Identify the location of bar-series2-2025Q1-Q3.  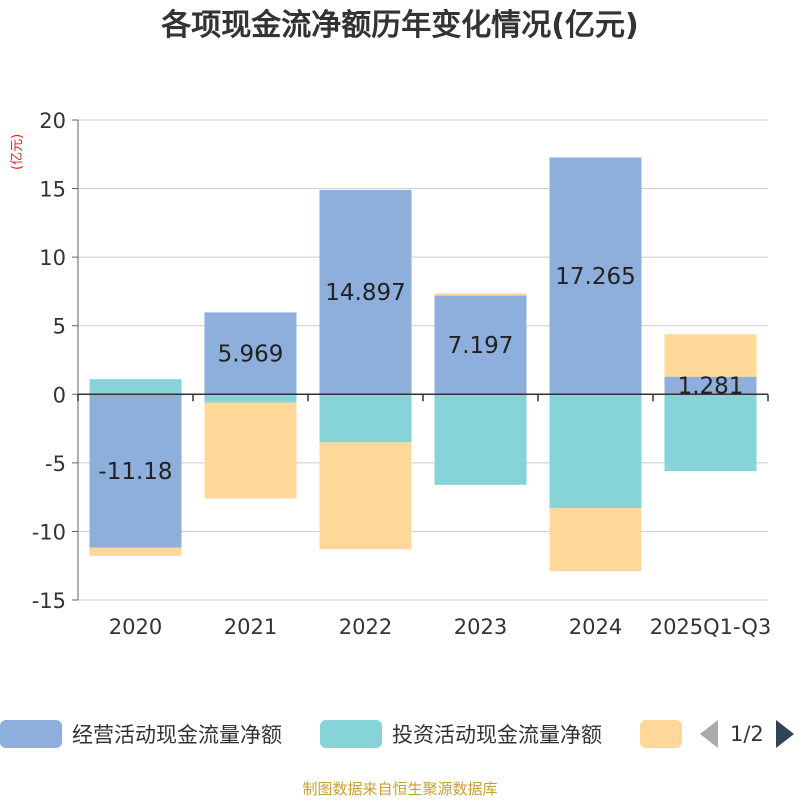
(710, 355).